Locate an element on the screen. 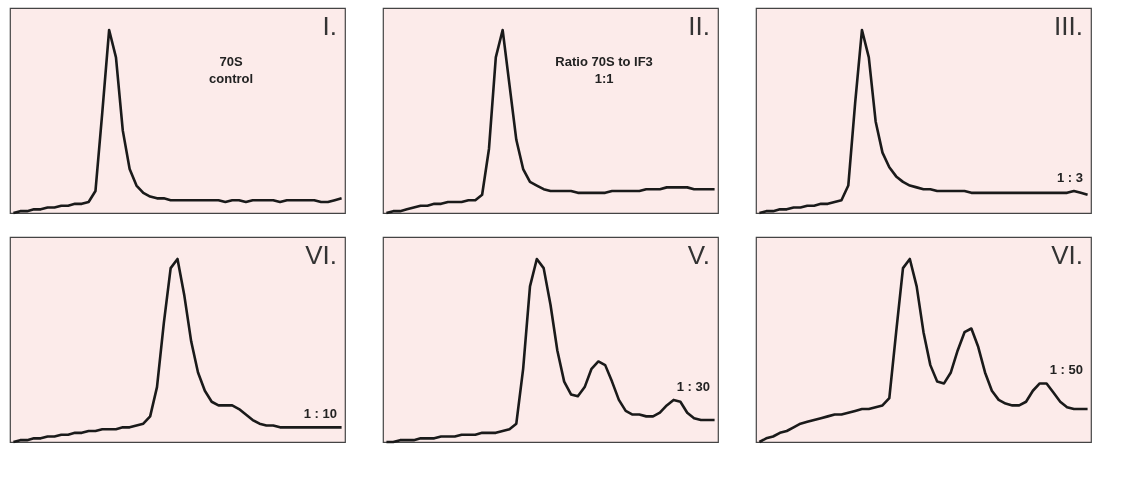 The width and height of the screenshot is (1122, 477). annotation: 1 : 3 is located at coordinates (1069, 178).